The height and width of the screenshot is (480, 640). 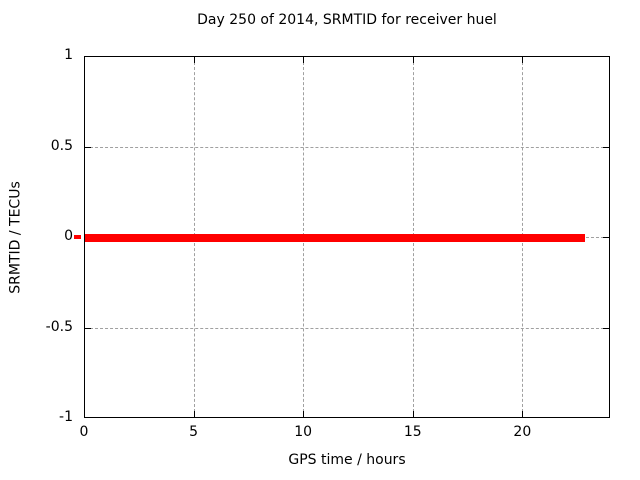 I want to click on y-tick-label: 0, so click(x=68, y=236).